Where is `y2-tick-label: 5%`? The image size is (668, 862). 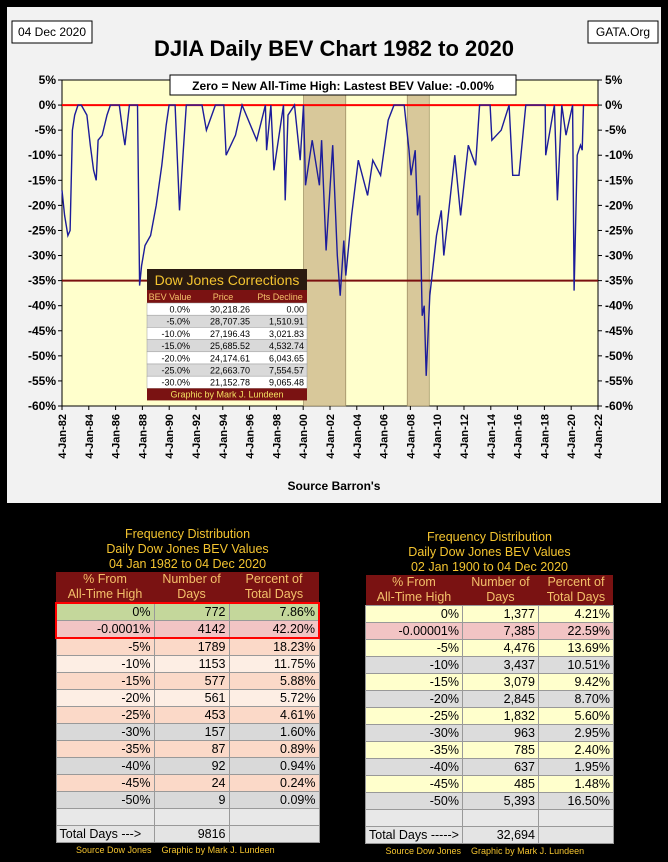
y2-tick-label: 5% is located at coordinates (614, 80).